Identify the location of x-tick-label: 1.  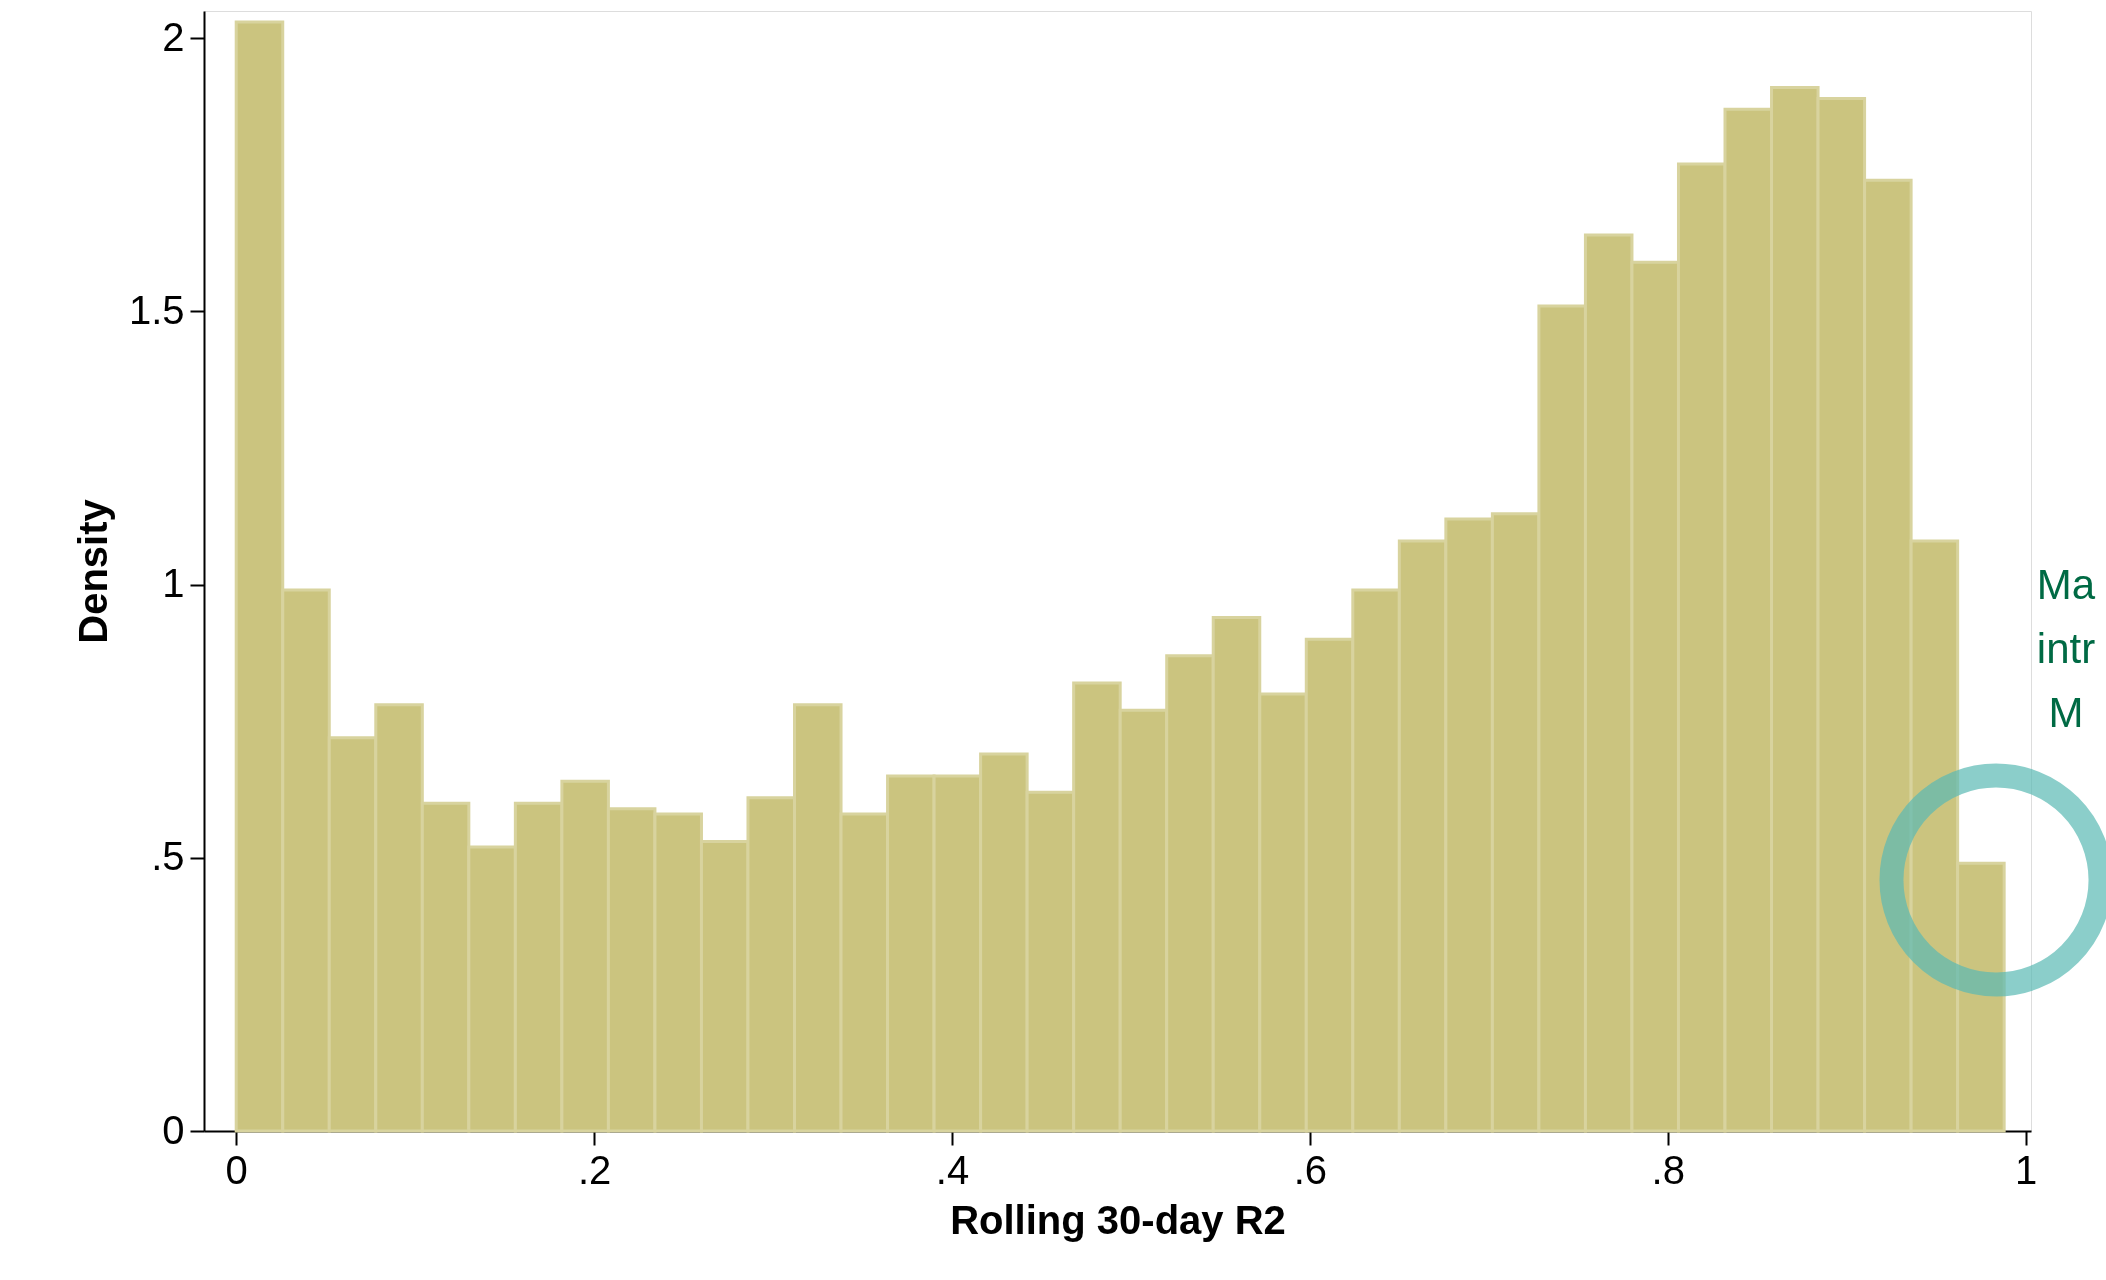
(2026, 1169).